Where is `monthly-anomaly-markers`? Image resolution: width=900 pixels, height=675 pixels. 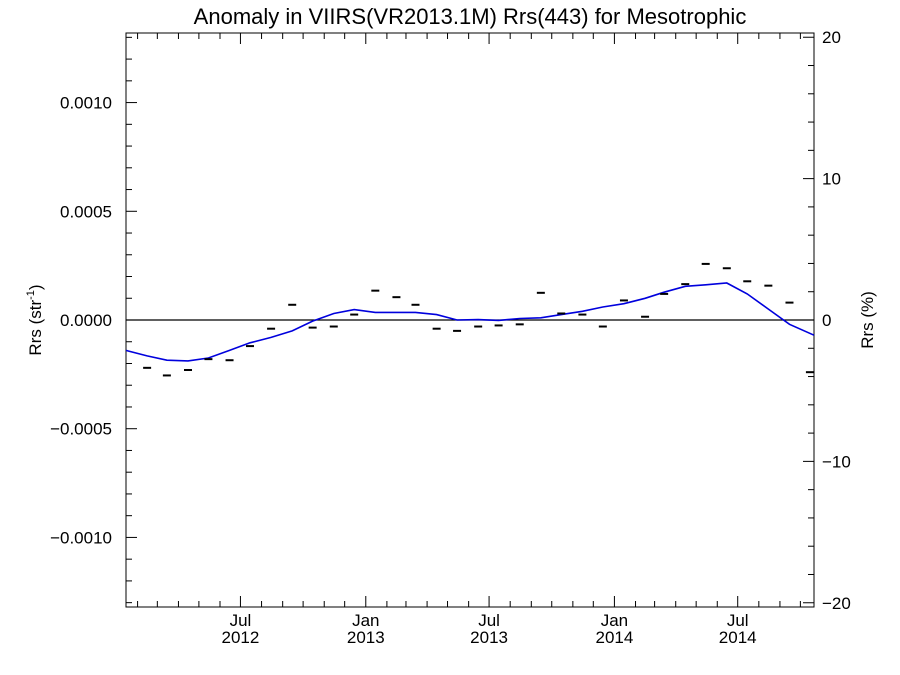 monthly-anomaly-markers is located at coordinates (478, 319).